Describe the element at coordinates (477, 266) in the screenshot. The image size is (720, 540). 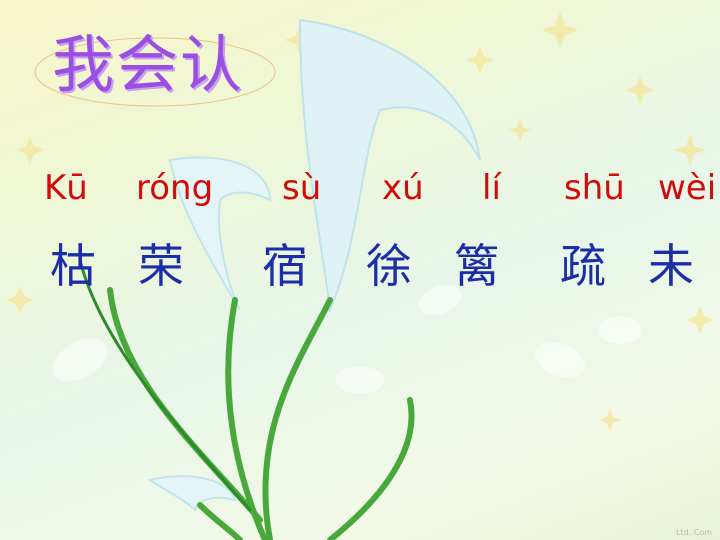
I see `hanzi-li: 篱` at that location.